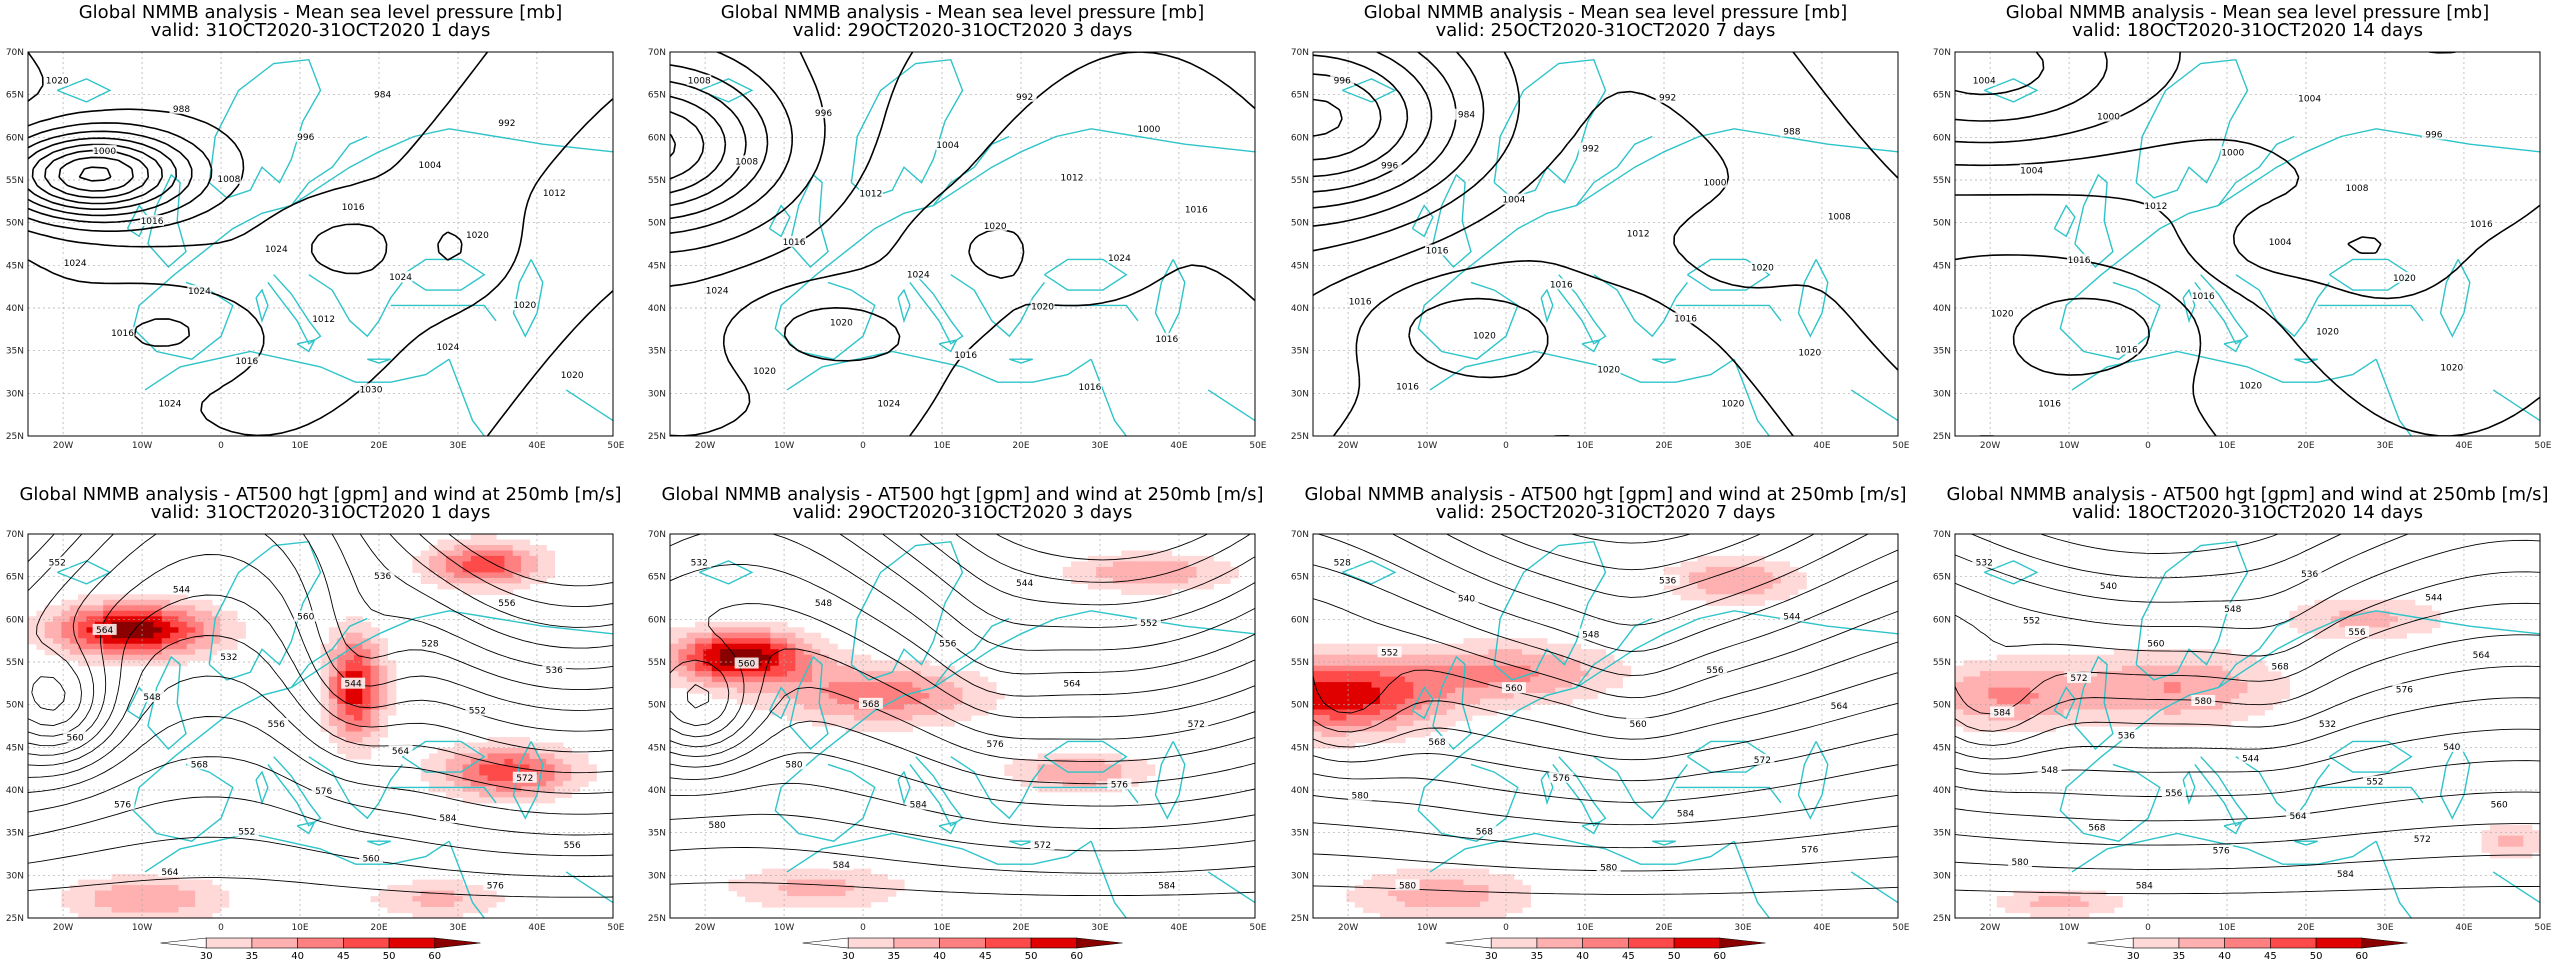 Image resolution: width=2560 pixels, height=960 pixels. I want to click on colorbar-segment, so click(2293, 943).